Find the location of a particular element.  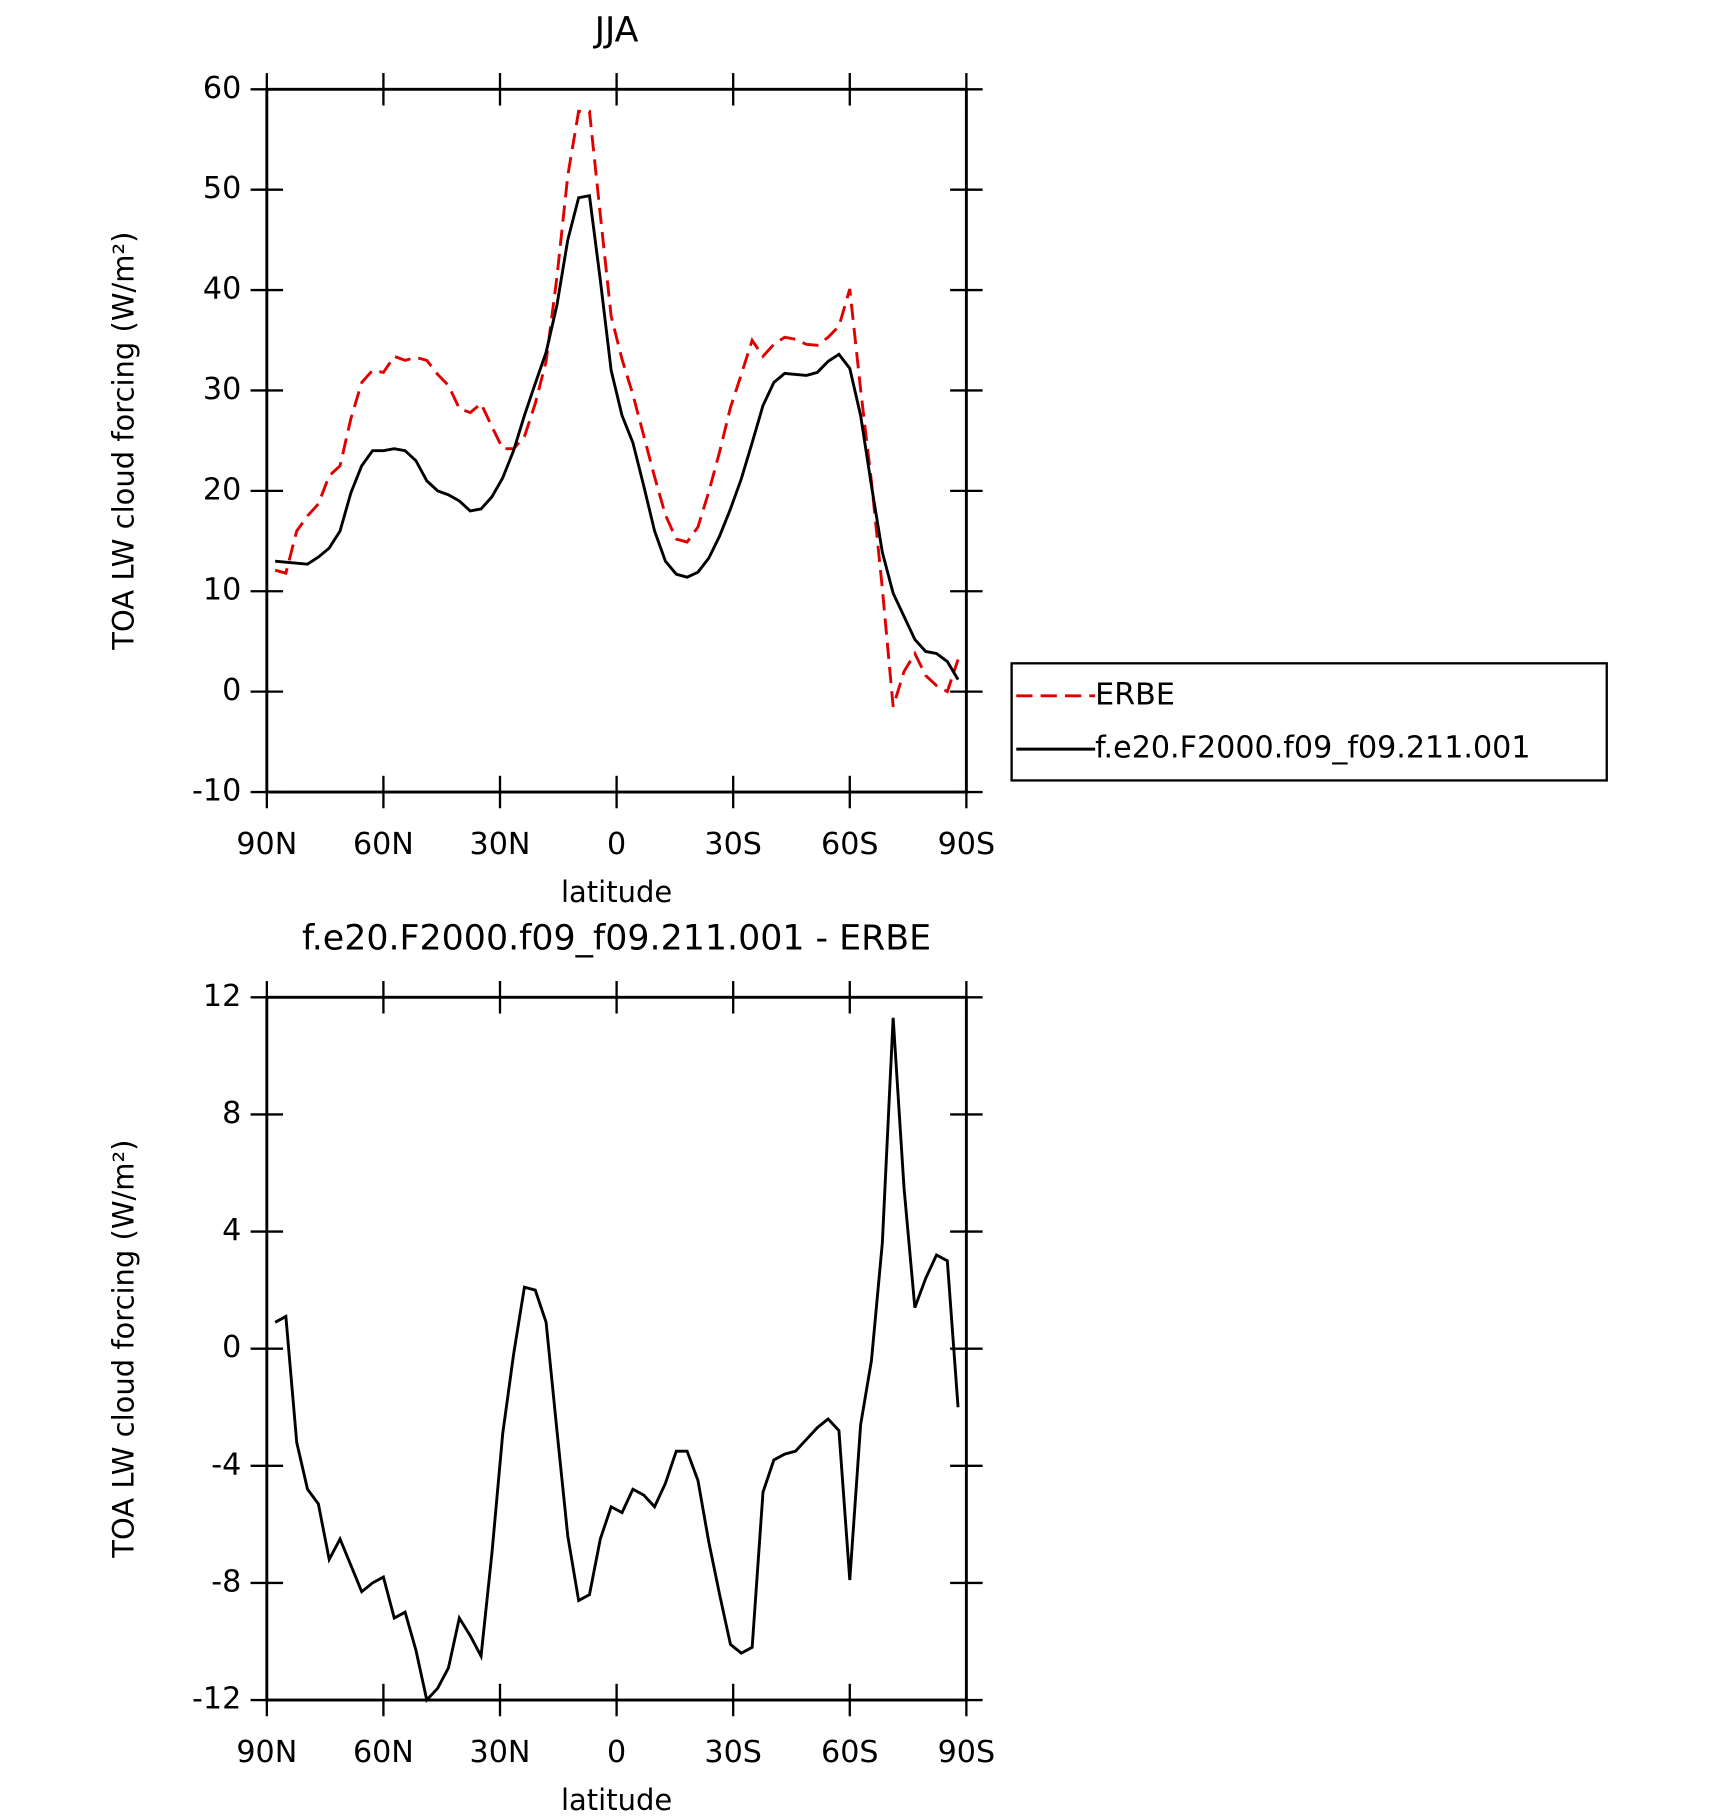

legend-label: ERBE is located at coordinates (1135, 694).